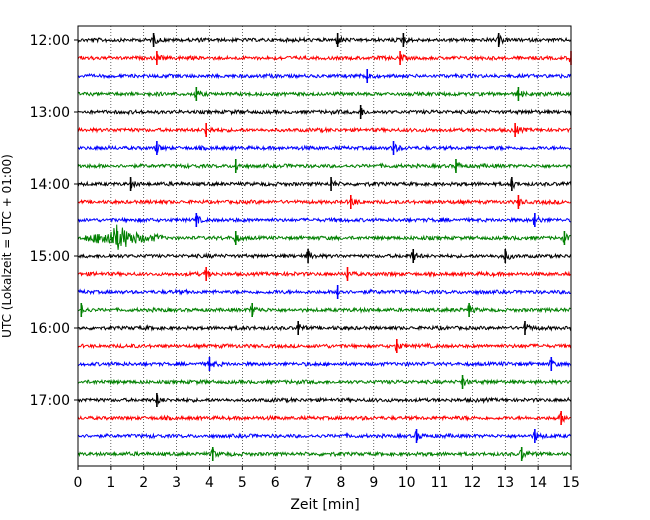 This screenshot has height=520, width=650. I want to click on x-tick-label: 3, so click(176, 483).